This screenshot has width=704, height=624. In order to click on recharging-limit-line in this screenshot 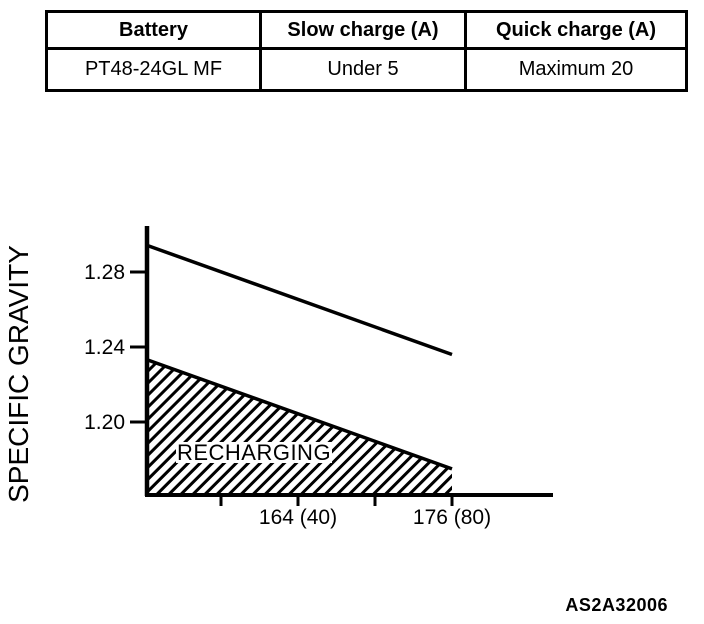, I will do `click(300, 414)`.